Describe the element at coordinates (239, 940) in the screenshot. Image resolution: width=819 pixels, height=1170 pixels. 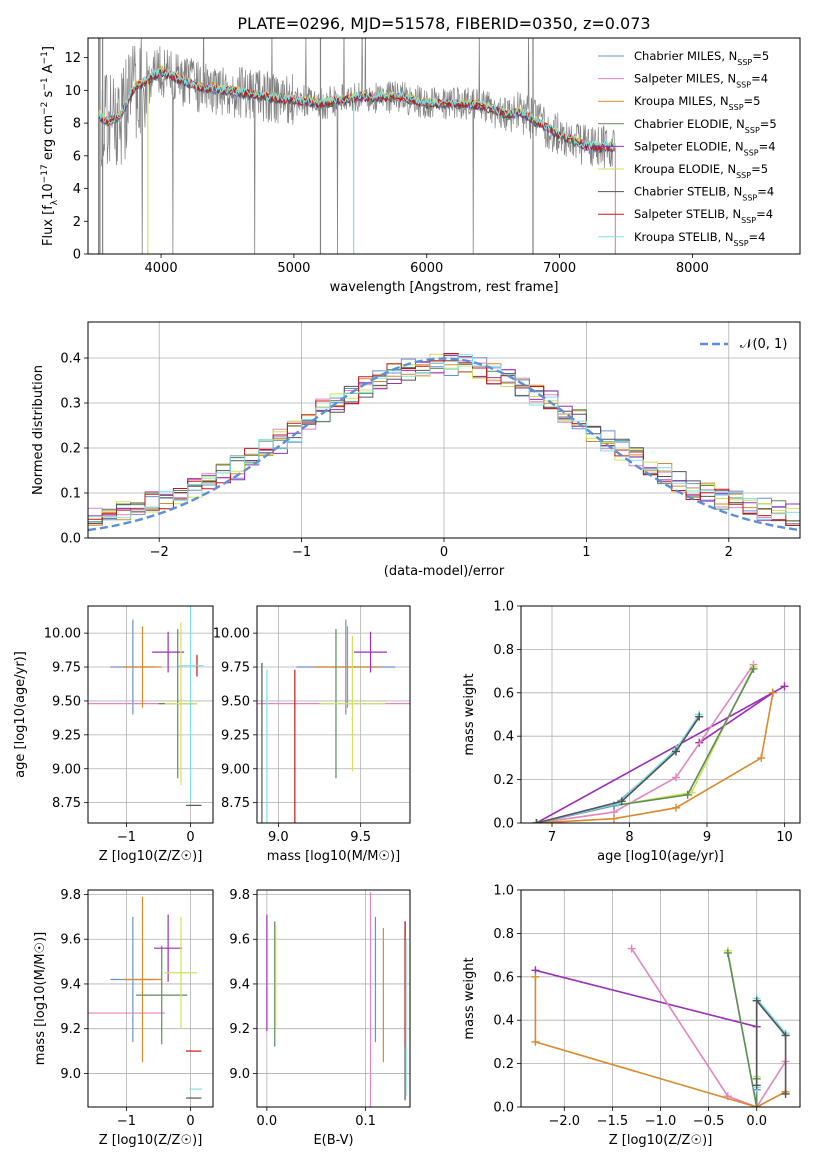
I see `y-tick-label: 9.6` at that location.